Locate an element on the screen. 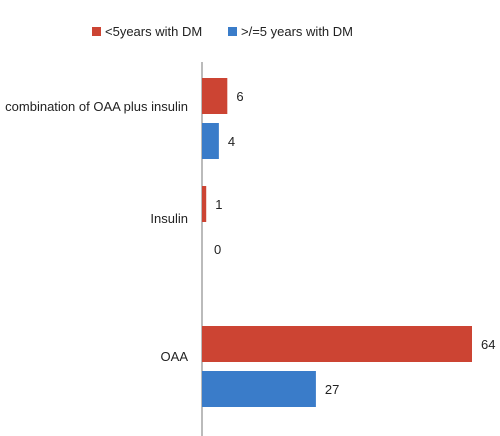  bar-series1-cat2 is located at coordinates (259, 389).